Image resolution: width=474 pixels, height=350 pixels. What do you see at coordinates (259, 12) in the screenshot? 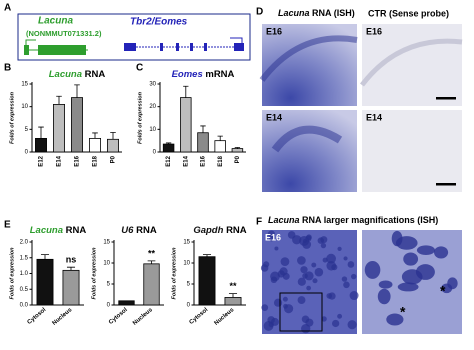
I see `panel-label: D` at bounding box center [259, 12].